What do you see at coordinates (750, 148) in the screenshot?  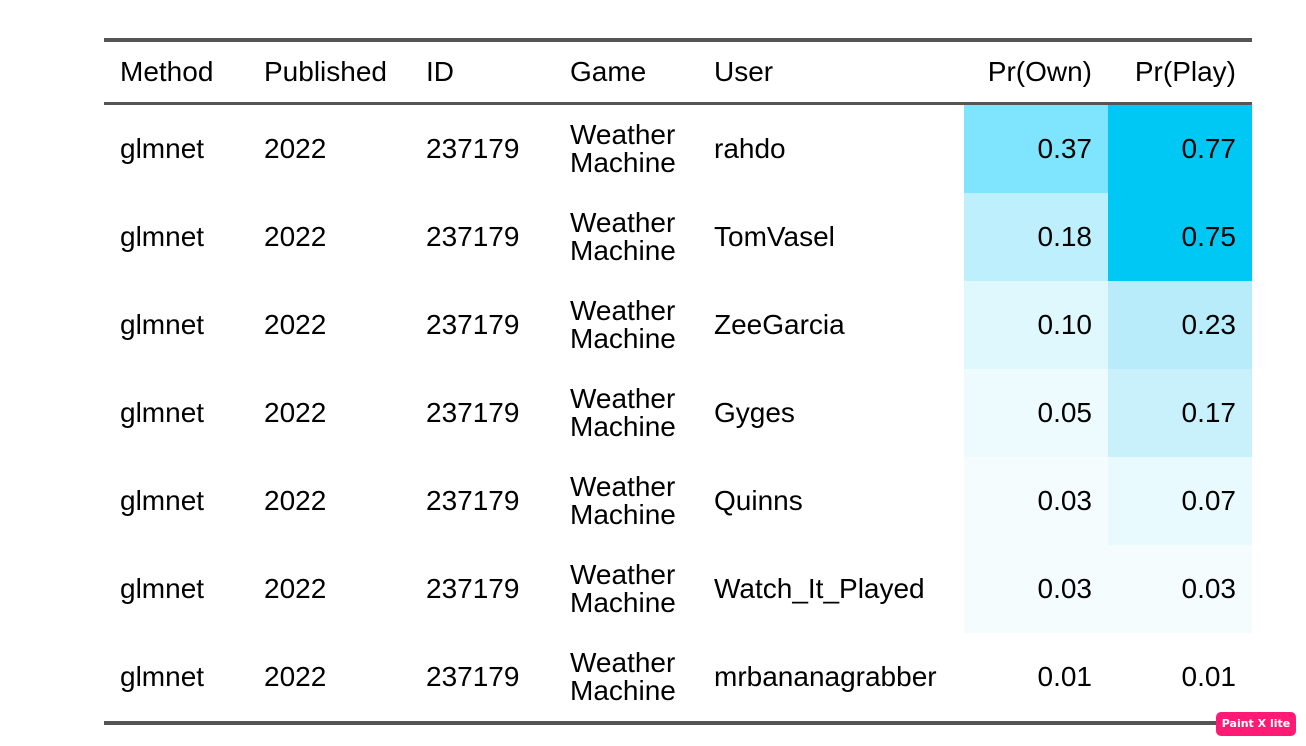 I see `cell-user: rahdo` at bounding box center [750, 148].